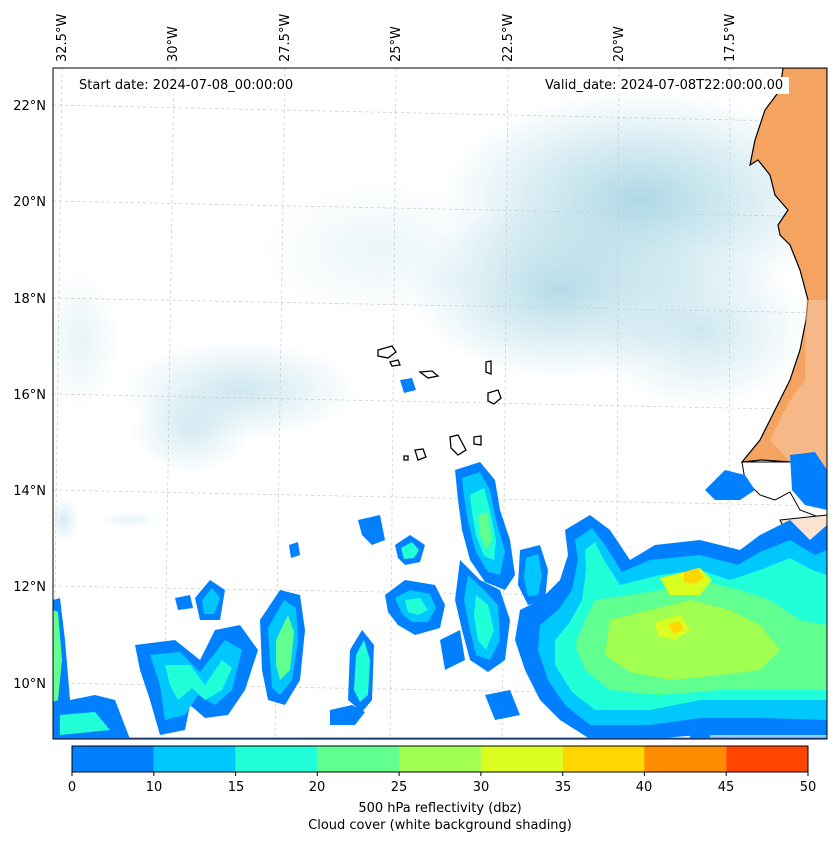 The height and width of the screenshot is (843, 837). What do you see at coordinates (29, 106) in the screenshot?
I see `lat-label: 22°N` at bounding box center [29, 106].